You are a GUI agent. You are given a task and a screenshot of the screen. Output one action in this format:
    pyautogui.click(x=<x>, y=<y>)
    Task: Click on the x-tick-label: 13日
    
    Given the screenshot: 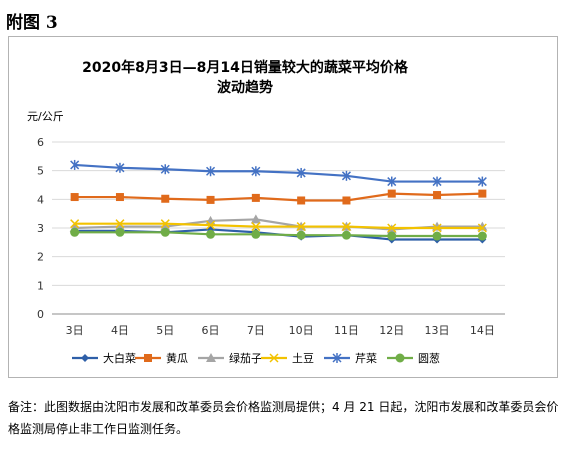 What is the action you would take?
    pyautogui.click(x=437, y=330)
    